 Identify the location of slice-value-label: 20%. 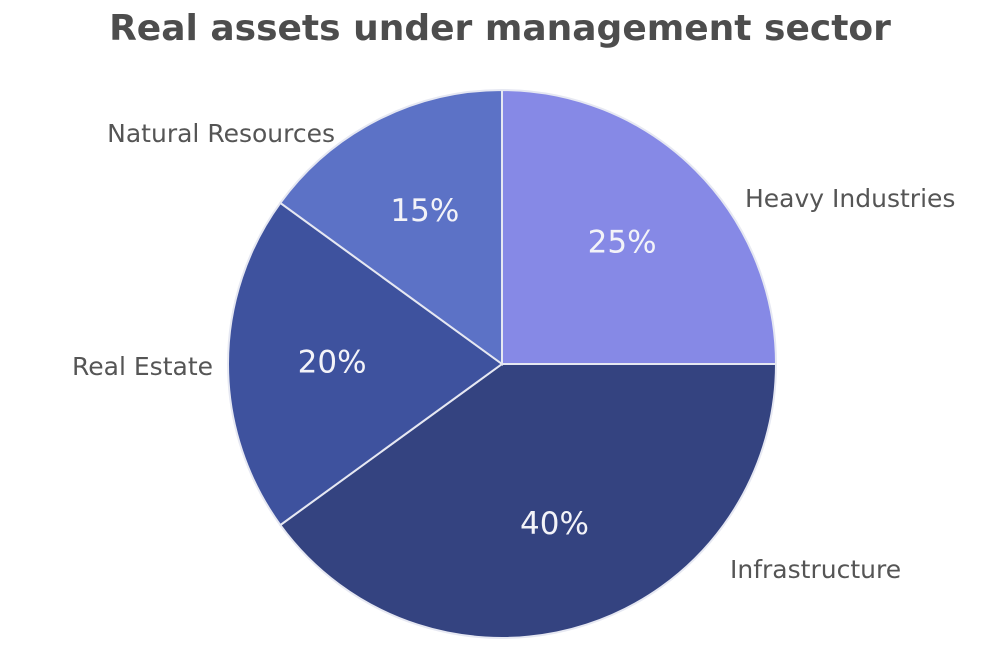
(332, 363).